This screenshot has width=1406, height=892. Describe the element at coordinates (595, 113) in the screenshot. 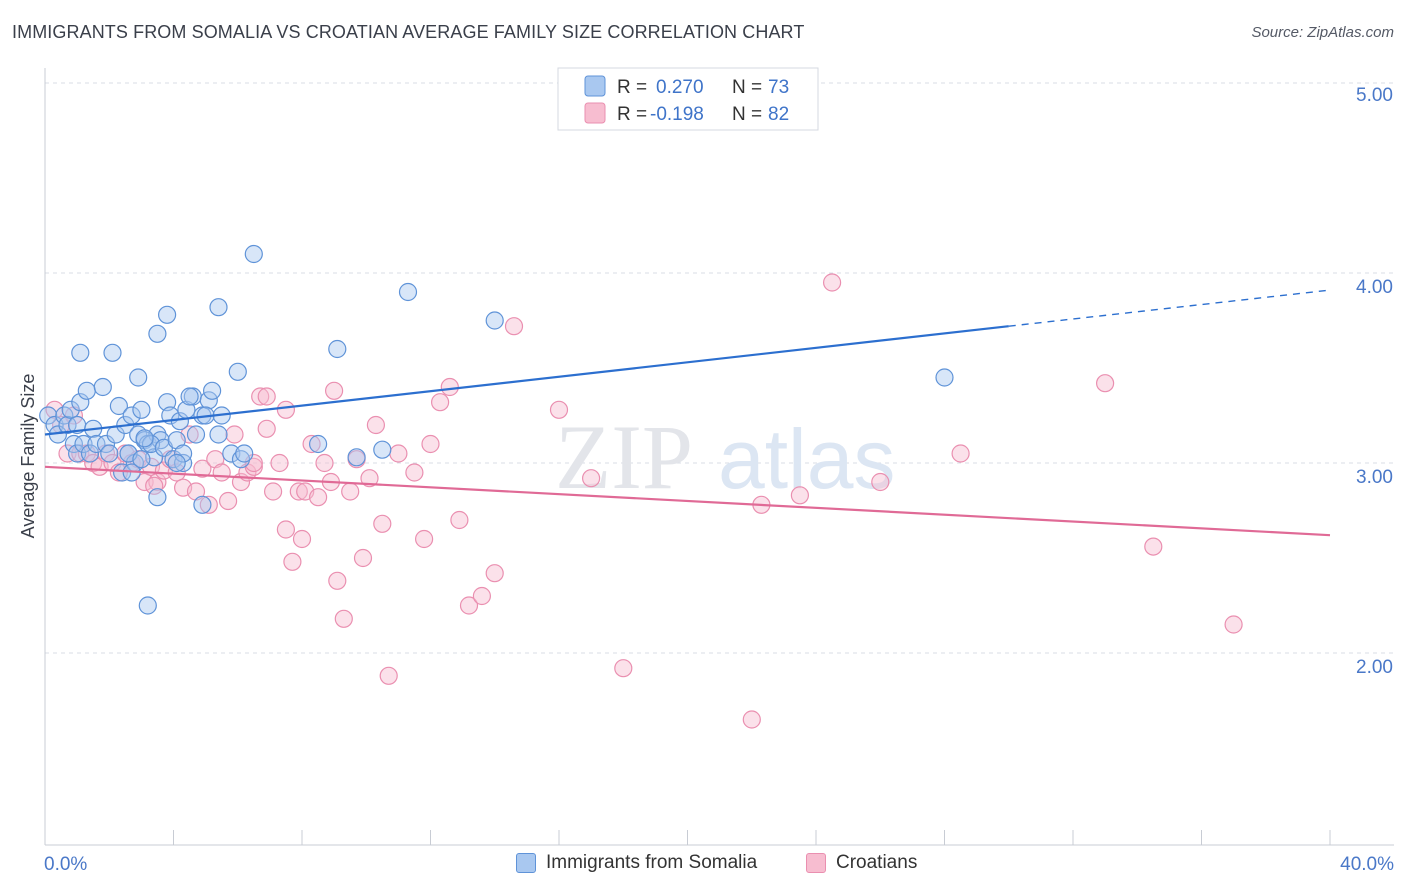

I see `legend-swatch-croatians` at that location.